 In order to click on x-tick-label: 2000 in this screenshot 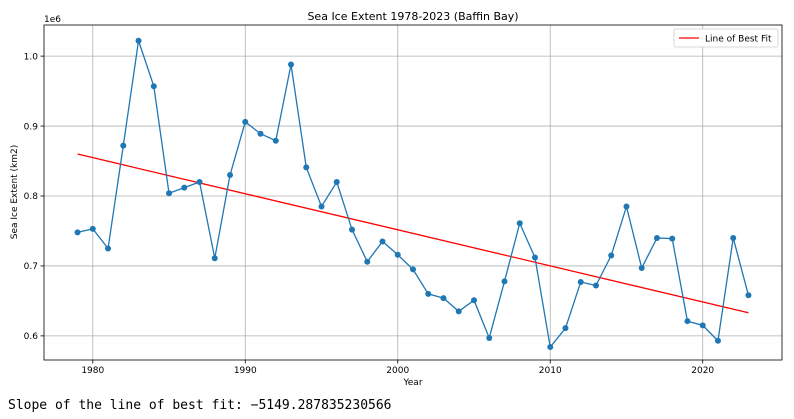, I will do `click(397, 371)`.